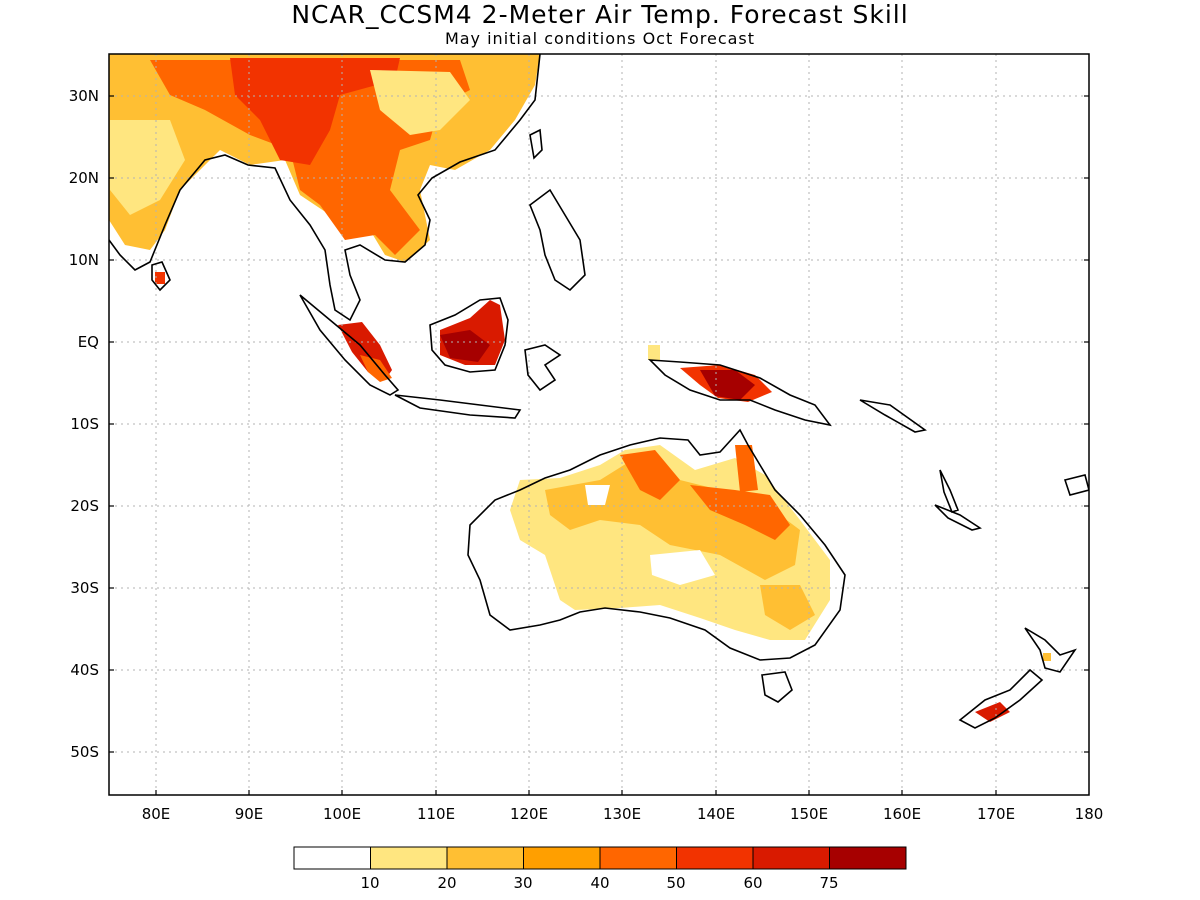  What do you see at coordinates (458, 406) in the screenshot?
I see `coastline-java` at bounding box center [458, 406].